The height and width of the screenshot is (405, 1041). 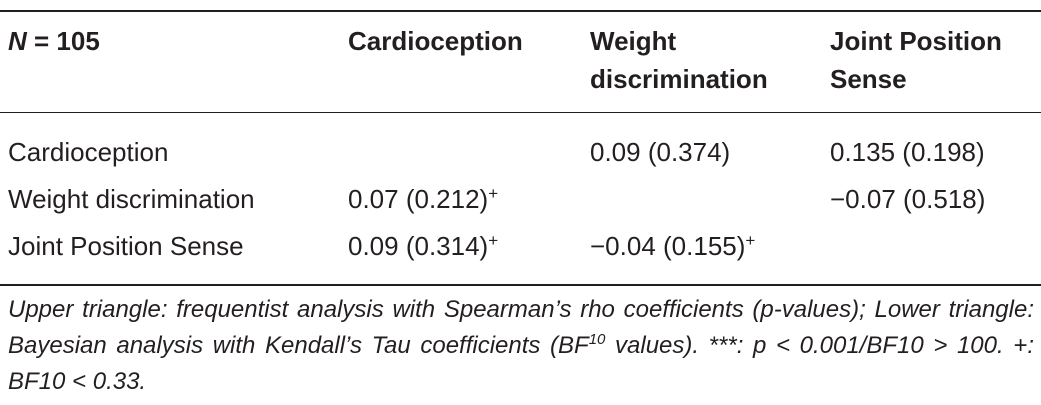 I want to click on sample-size-header: N = 105, so click(x=54, y=41).